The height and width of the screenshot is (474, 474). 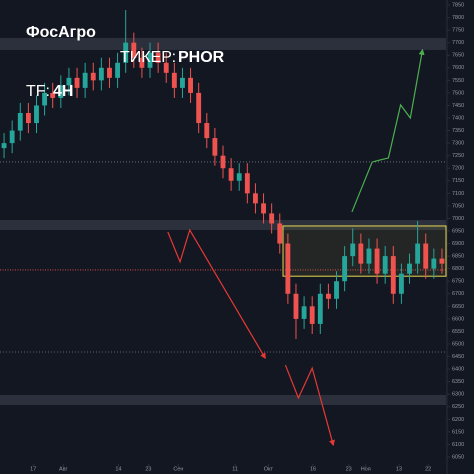 What do you see at coordinates (118, 469) in the screenshot?
I see `x-tick-label: 14` at bounding box center [118, 469].